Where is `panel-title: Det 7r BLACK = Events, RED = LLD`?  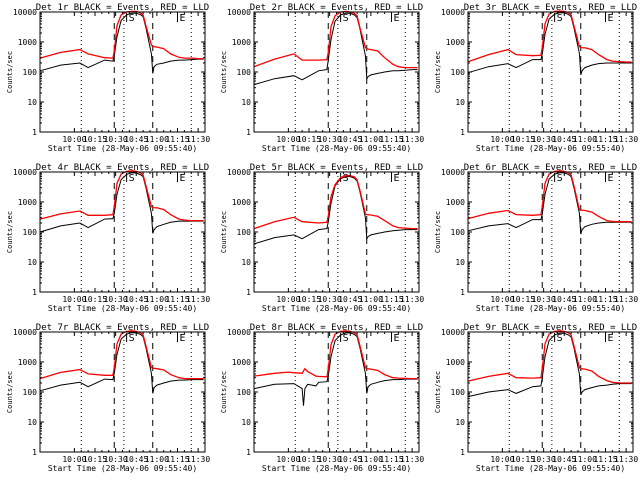 panel-title: Det 7r BLACK = Events, RED = LLD is located at coordinates (122, 328).